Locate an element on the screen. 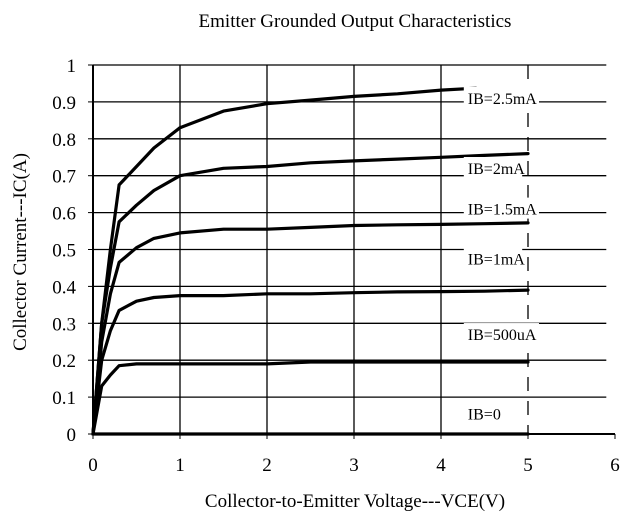 The width and height of the screenshot is (622, 517). y-axis-label: Collector Current---IC(A) is located at coordinates (20, 252).